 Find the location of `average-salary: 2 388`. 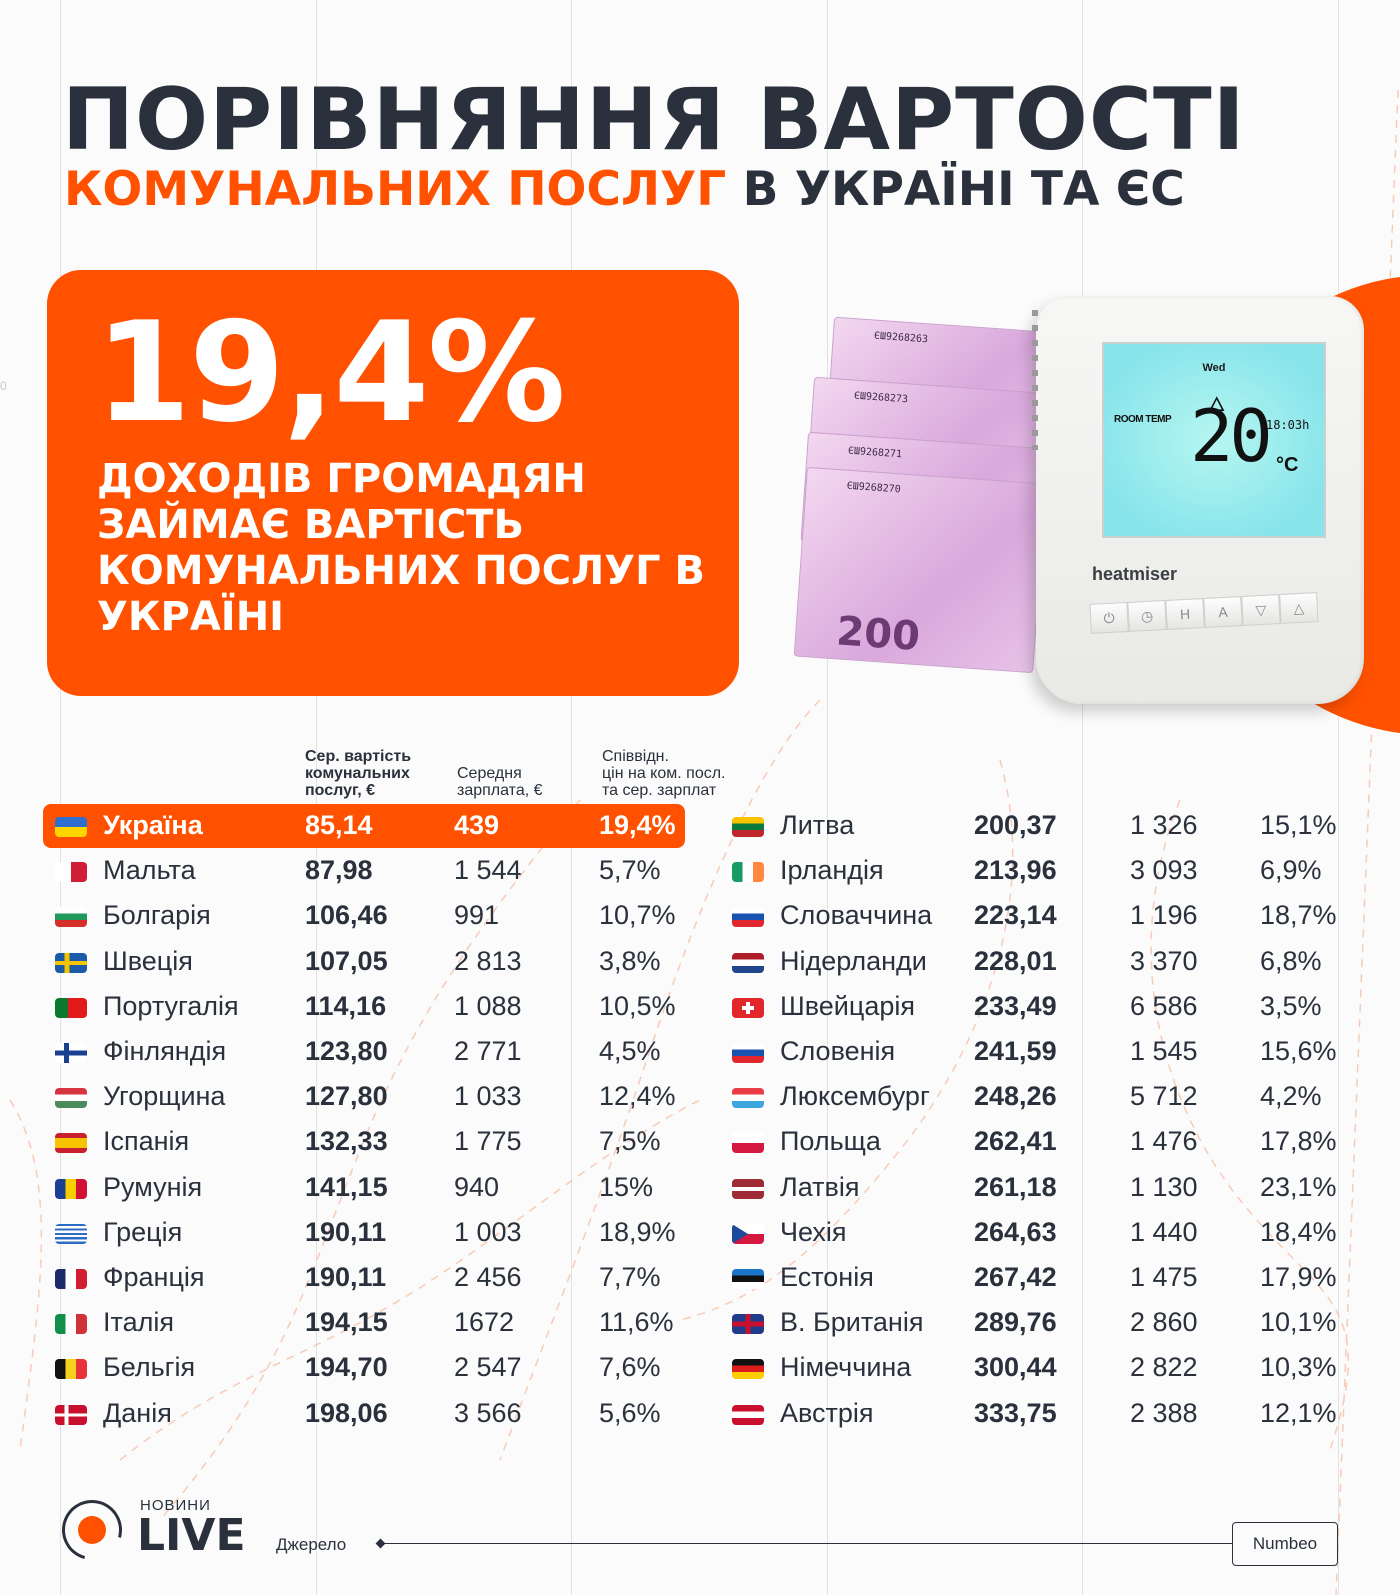

average-salary: 2 388 is located at coordinates (1164, 1412).